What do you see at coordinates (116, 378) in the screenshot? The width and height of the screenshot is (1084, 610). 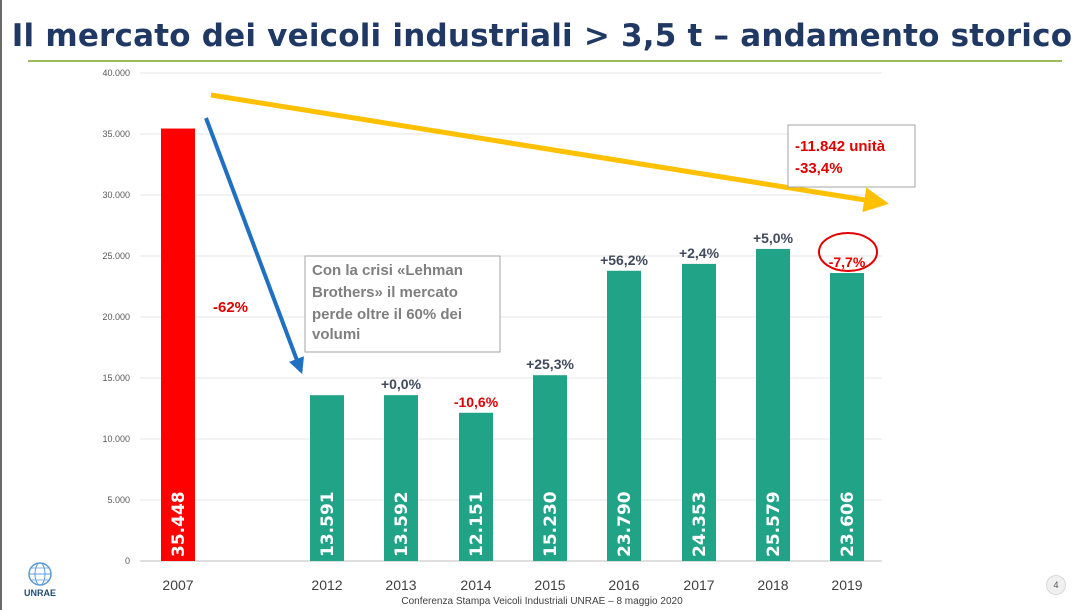 I see `y-tick-label: 15.000` at bounding box center [116, 378].